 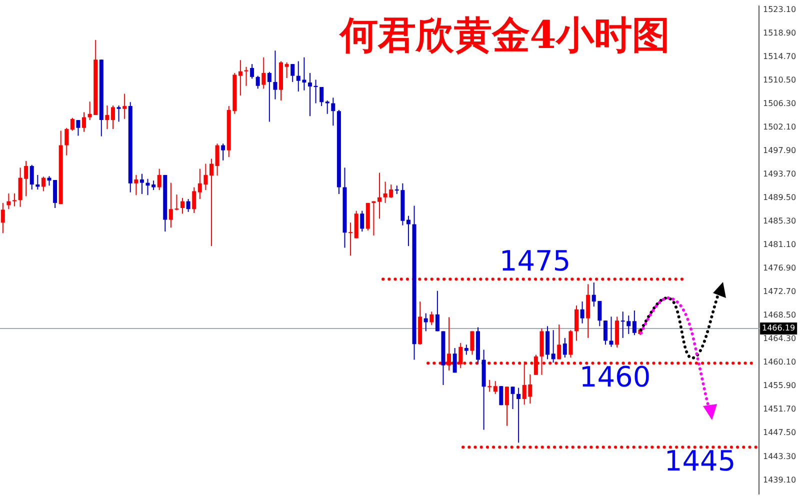 What do you see at coordinates (535, 261) in the screenshot?
I see `ref-line-label: 1475` at bounding box center [535, 261].